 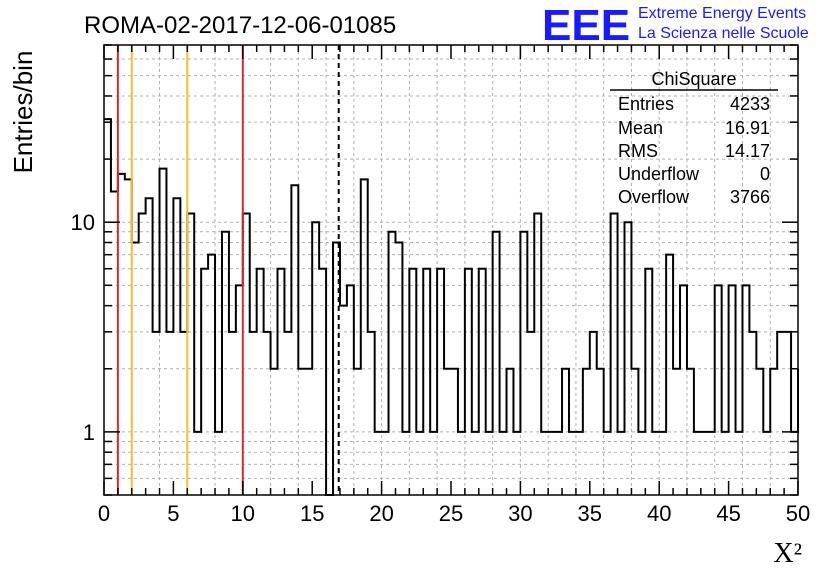 What do you see at coordinates (640, 128) in the screenshot?
I see `stat-label-mean: Mean` at bounding box center [640, 128].